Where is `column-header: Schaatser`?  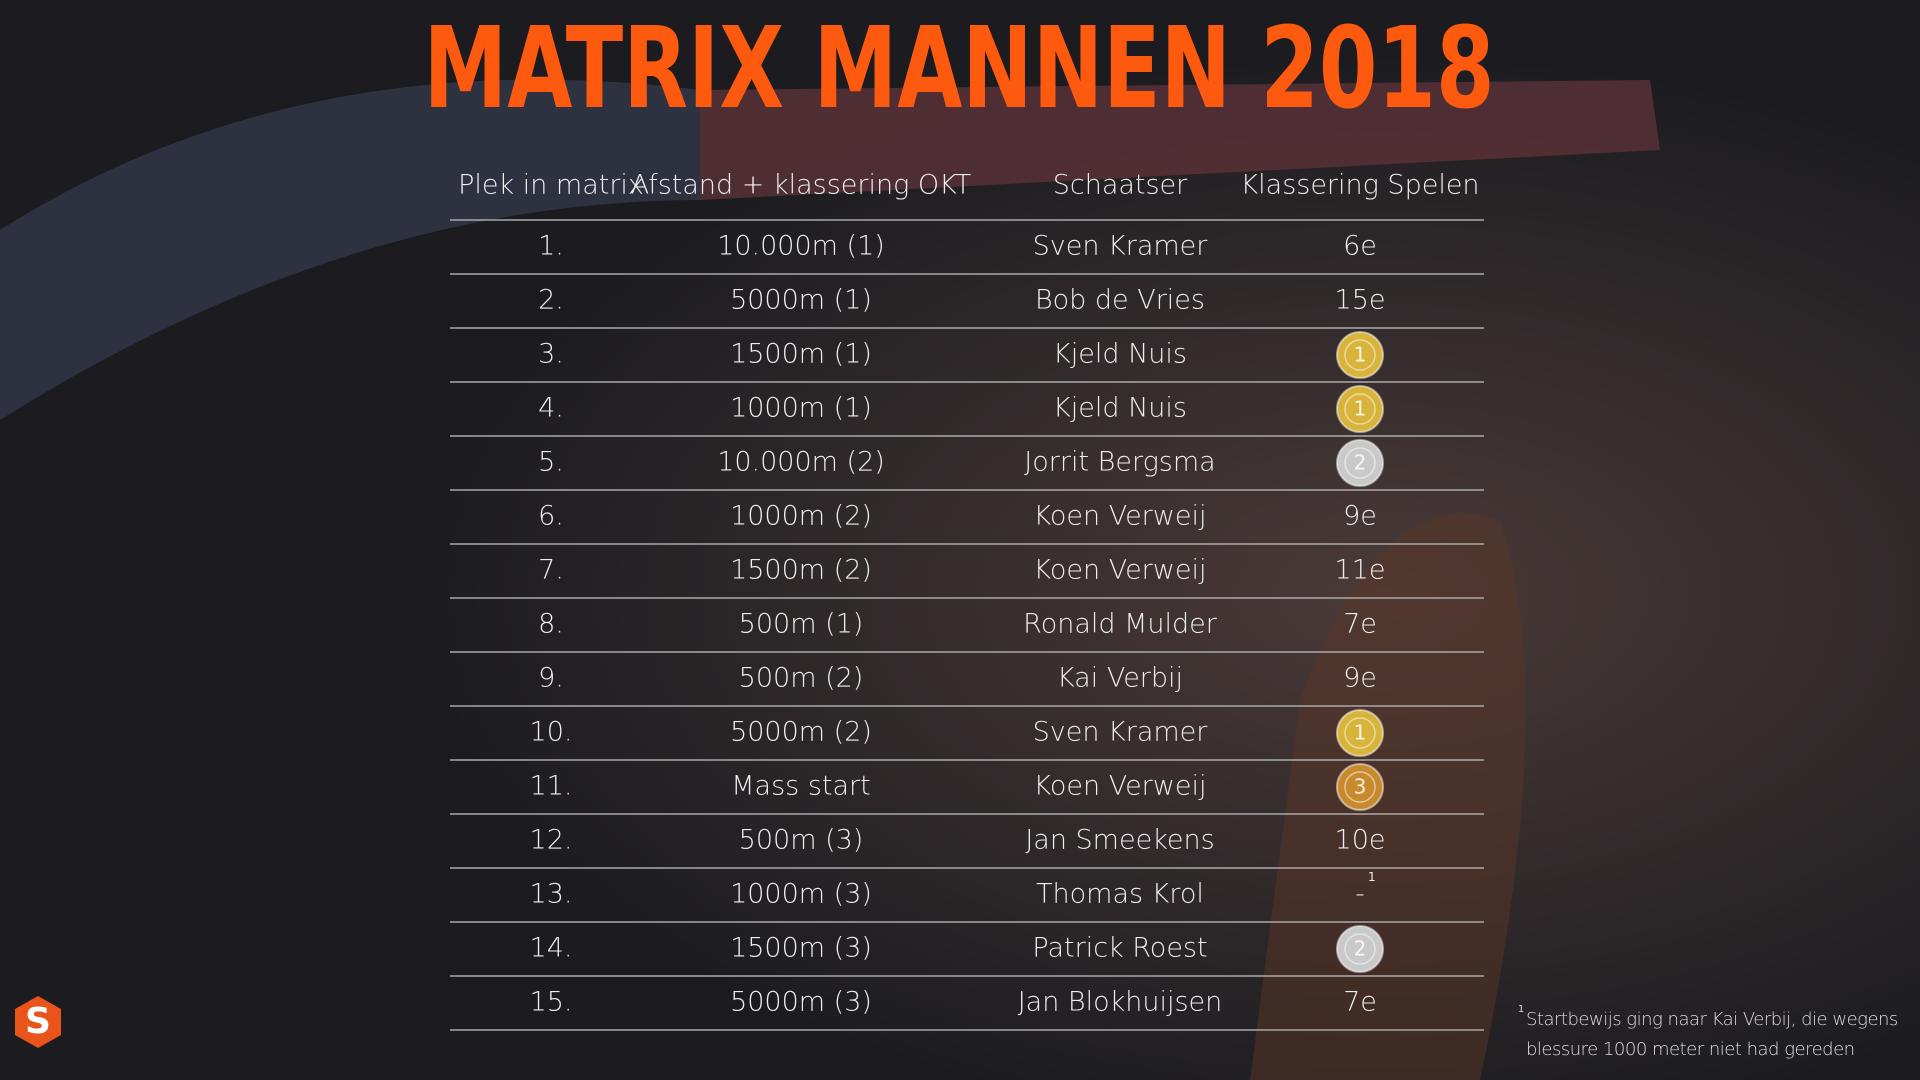 column-header: Schaatser is located at coordinates (1120, 185).